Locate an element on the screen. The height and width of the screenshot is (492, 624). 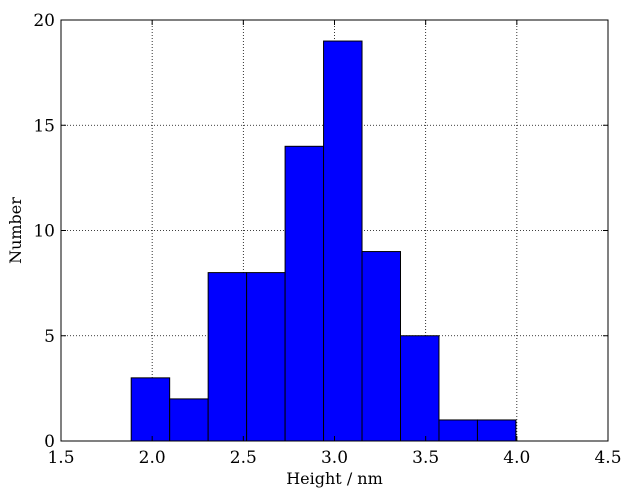
x-tick-label: 2.0 is located at coordinates (152, 458).